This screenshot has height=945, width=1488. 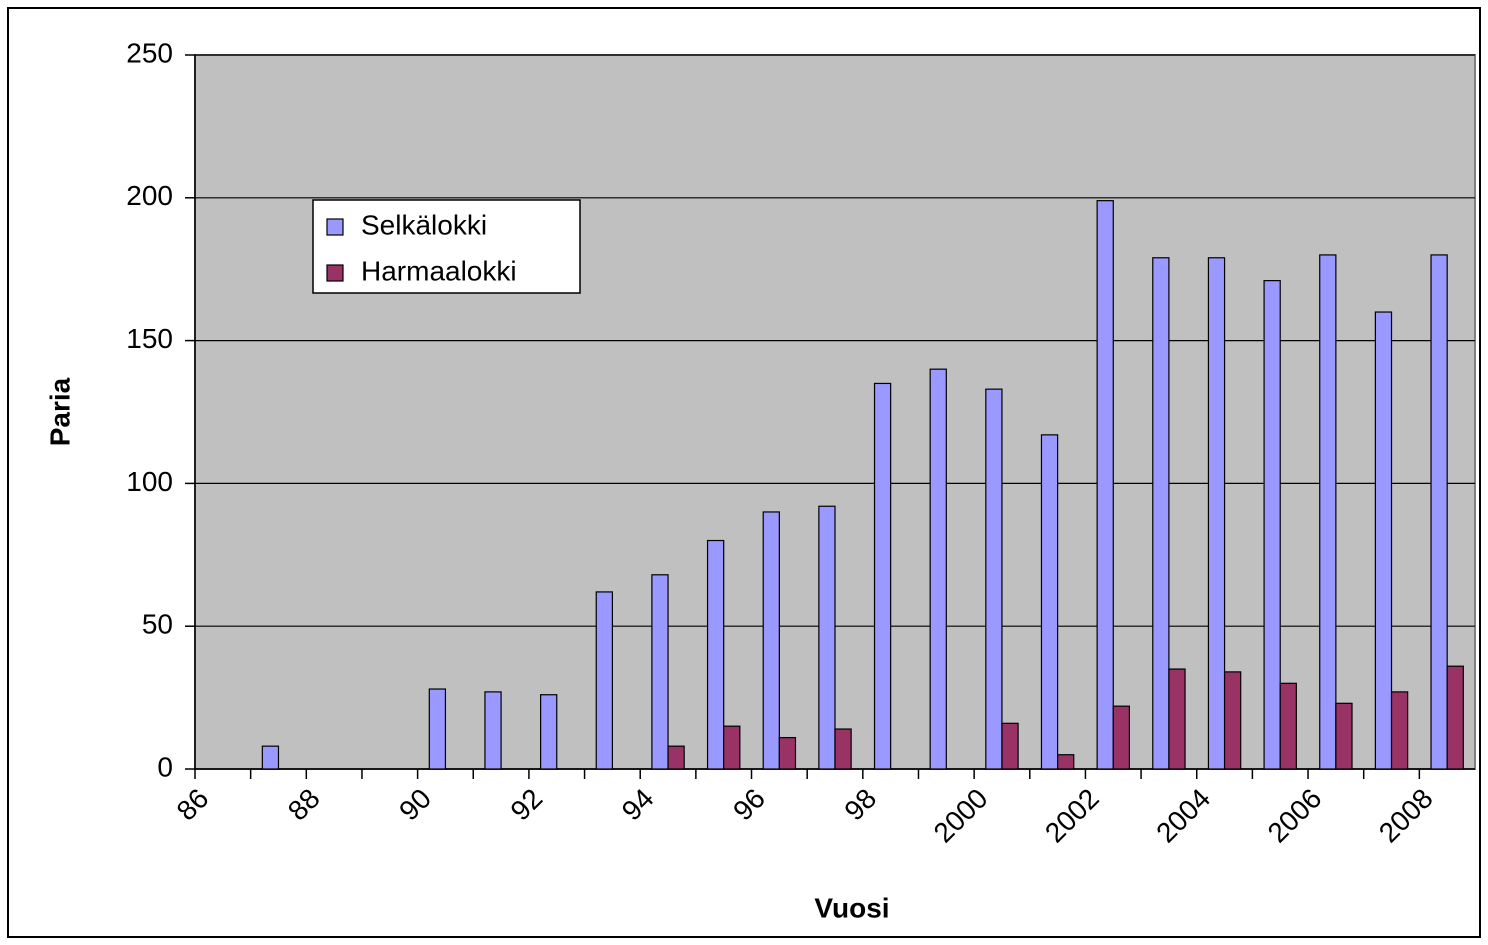 I want to click on y-tick-label: 50, so click(x=157, y=624).